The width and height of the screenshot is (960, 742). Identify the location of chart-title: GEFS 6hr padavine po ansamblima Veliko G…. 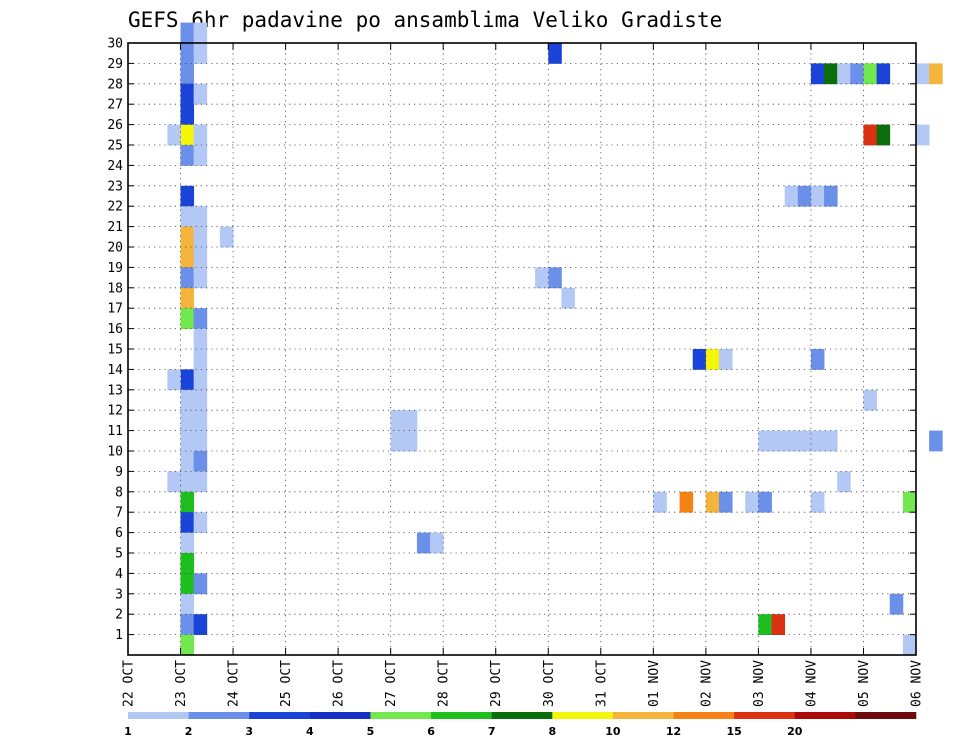
(425, 20).